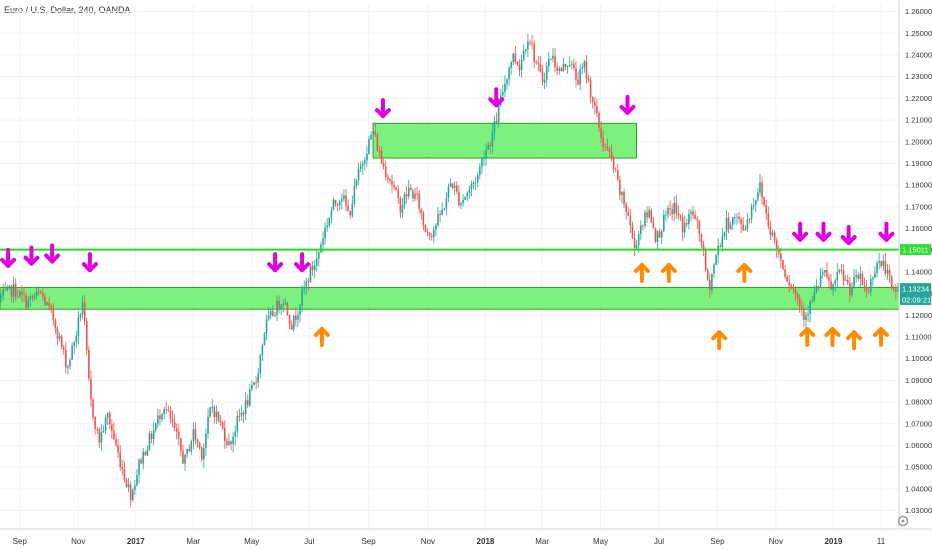 The image size is (932, 550). Describe the element at coordinates (600, 541) in the screenshot. I see `time-tick-label: May` at that location.